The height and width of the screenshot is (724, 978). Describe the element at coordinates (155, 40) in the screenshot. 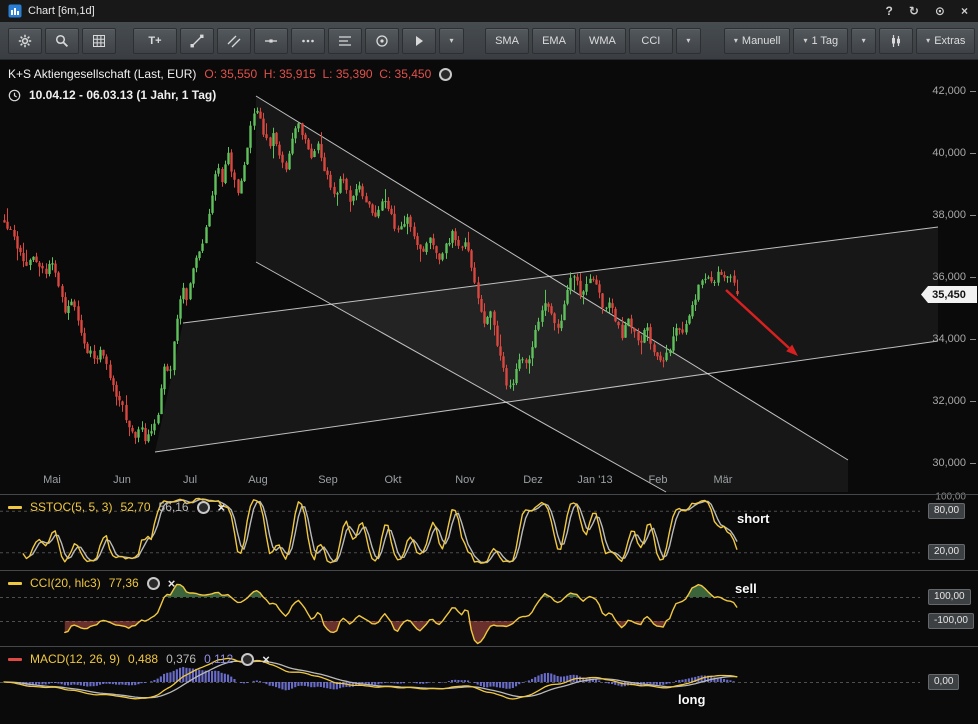

I see `text-tool-button: T+` at that location.